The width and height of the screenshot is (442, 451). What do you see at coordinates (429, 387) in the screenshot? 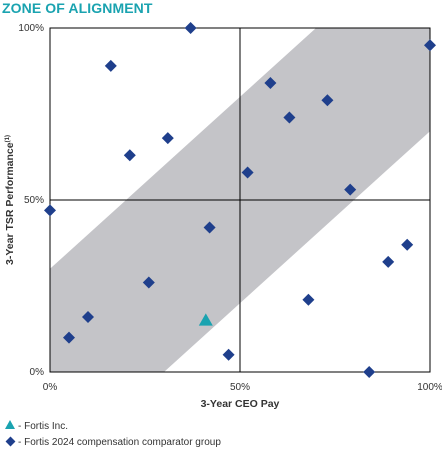
I see `x-tick-label: 100%` at bounding box center [429, 387].